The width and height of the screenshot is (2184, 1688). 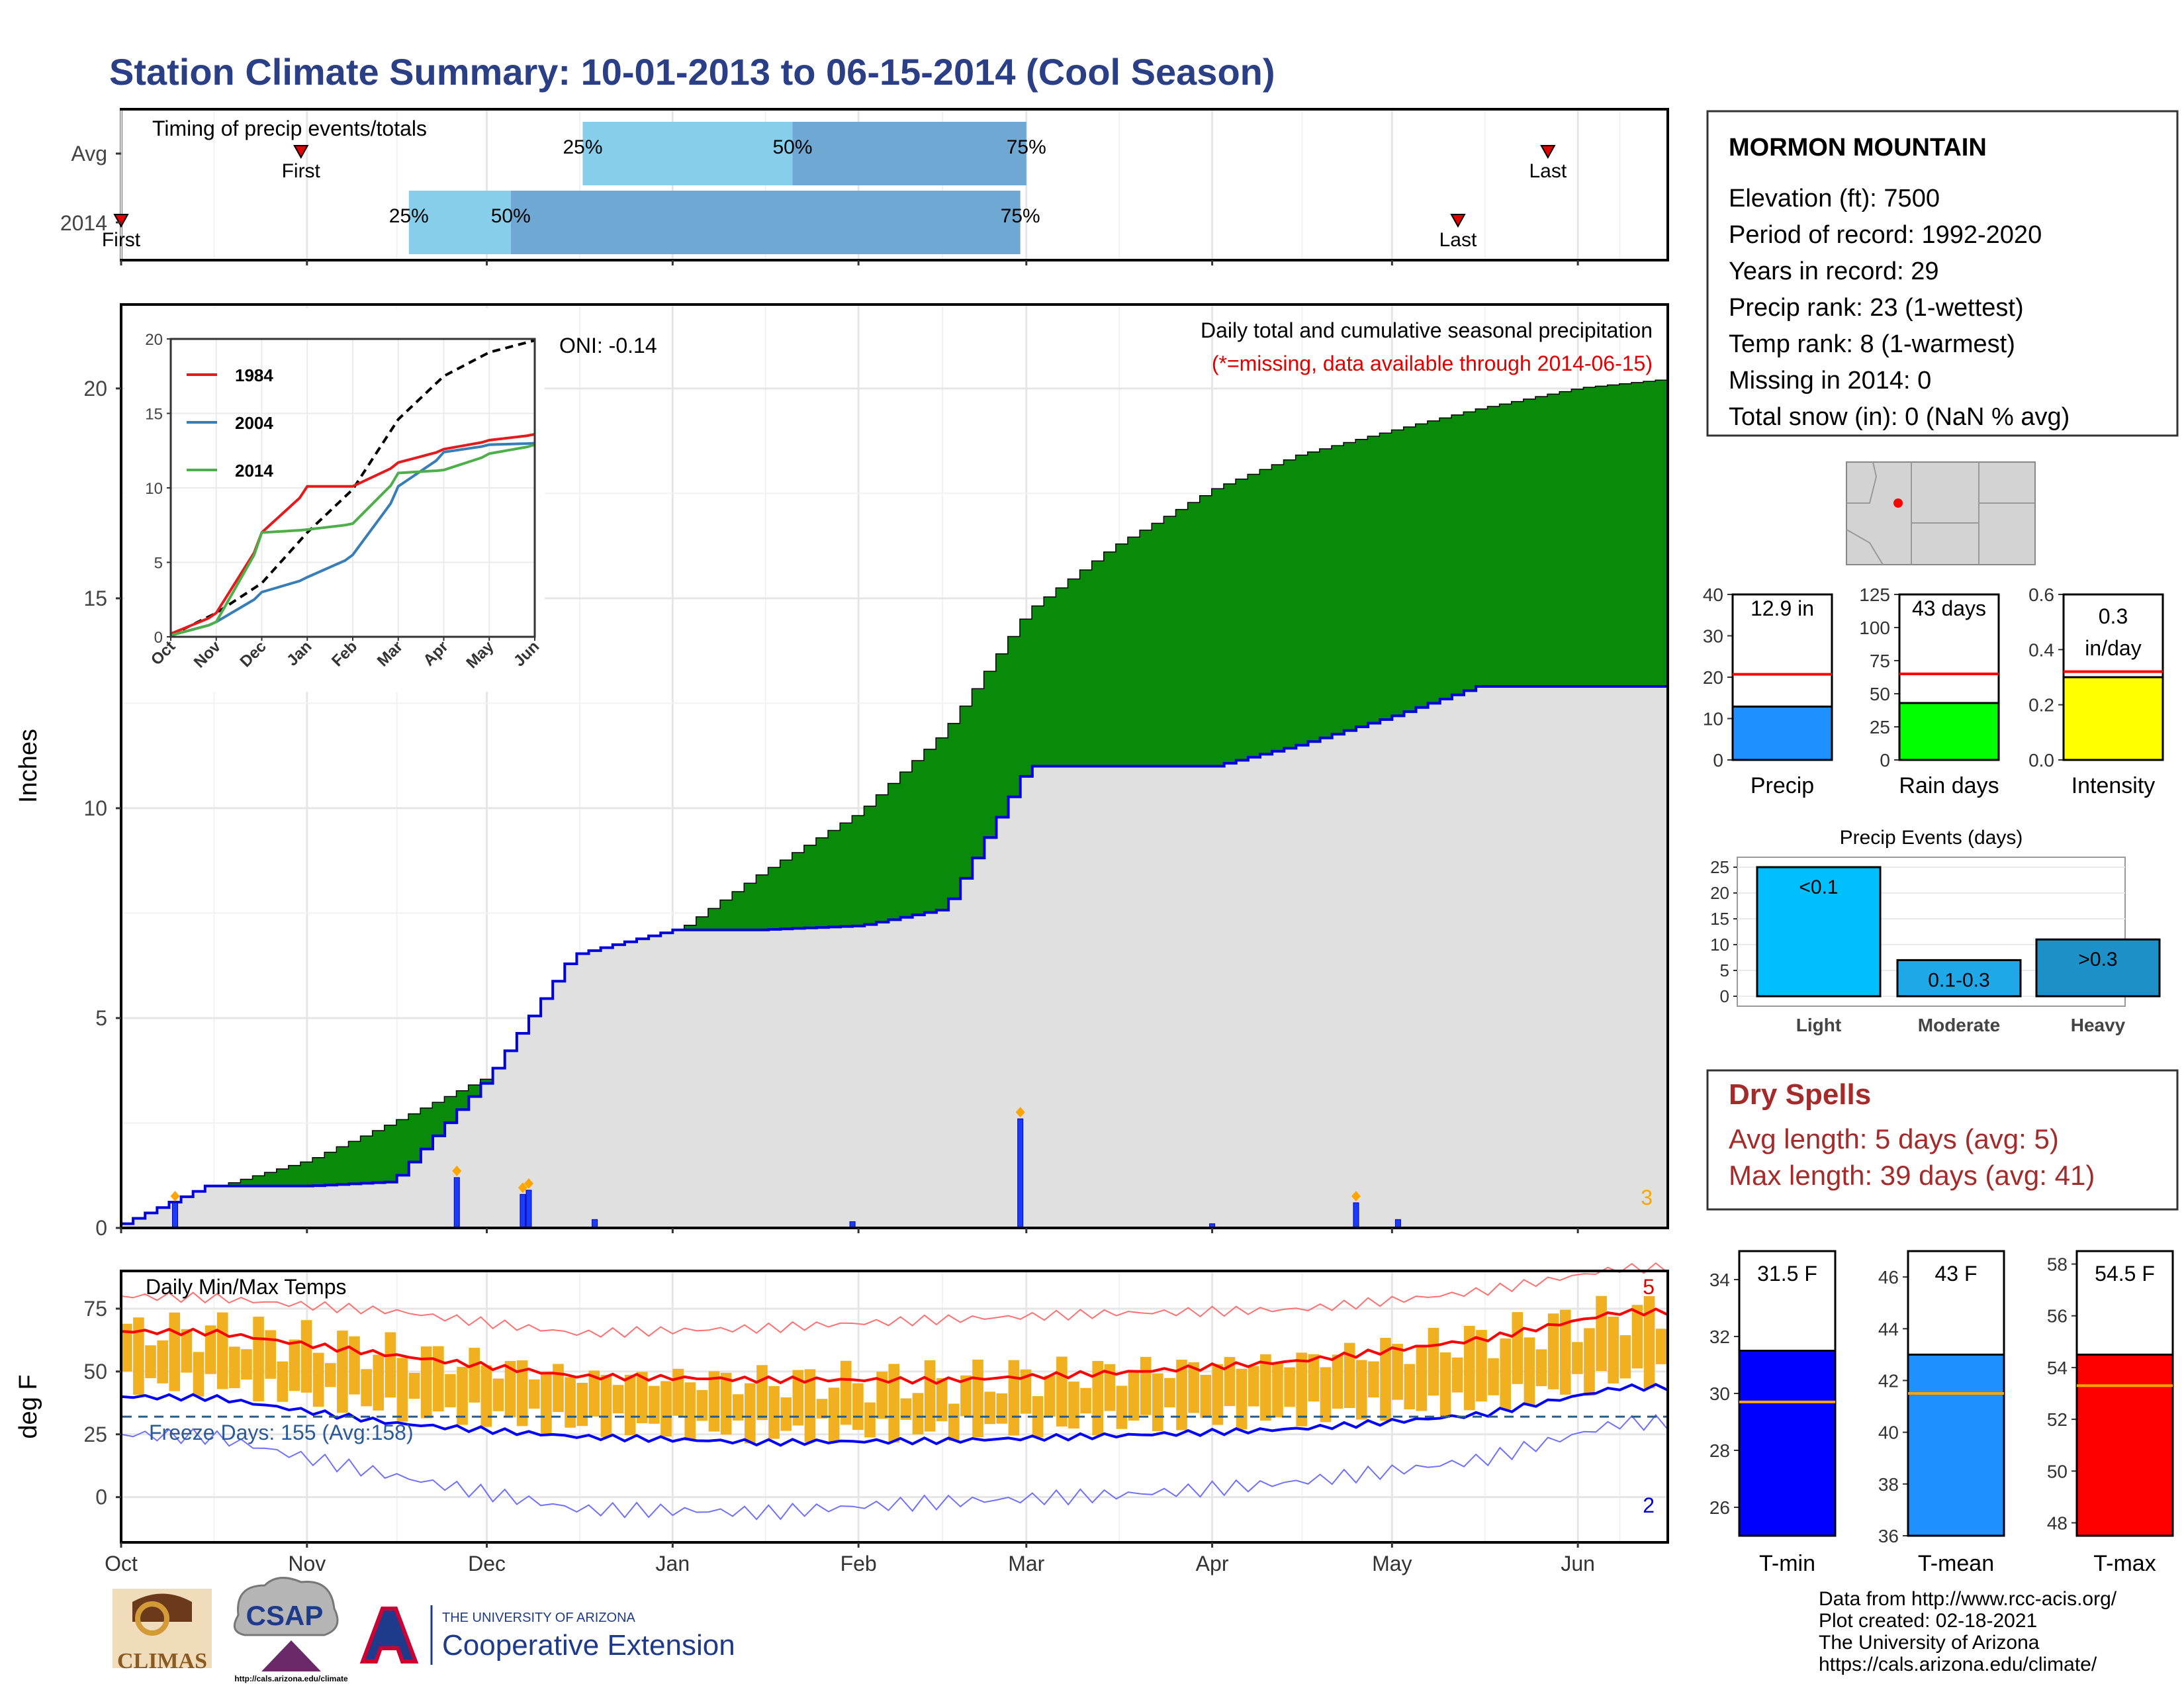 What do you see at coordinates (1942, 273) in the screenshot?
I see `station-frame` at bounding box center [1942, 273].